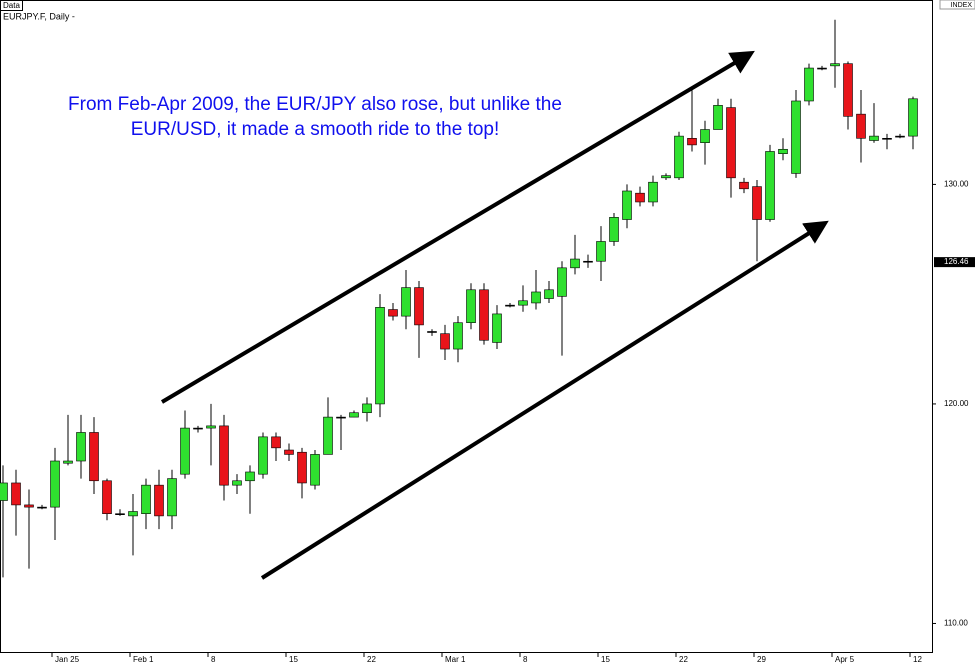 This screenshot has width=975, height=671. What do you see at coordinates (143, 659) in the screenshot?
I see `x-tick-label: Feb 1` at bounding box center [143, 659].